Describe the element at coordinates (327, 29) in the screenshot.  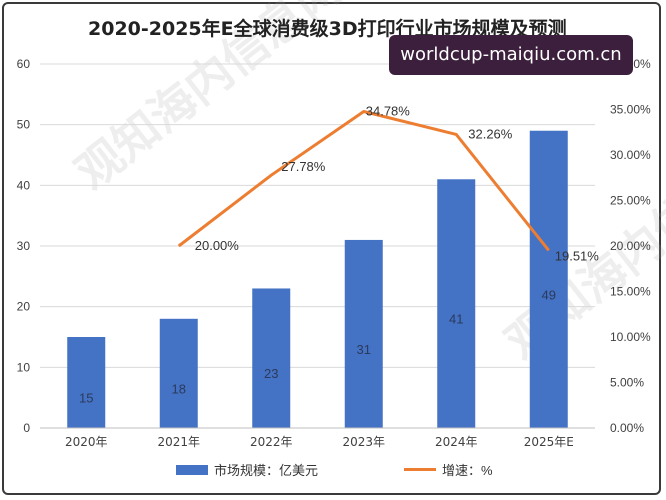
I see `chart-title: 2020-2025年E全球消费级3D打印行业市场规模及预测` at that location.